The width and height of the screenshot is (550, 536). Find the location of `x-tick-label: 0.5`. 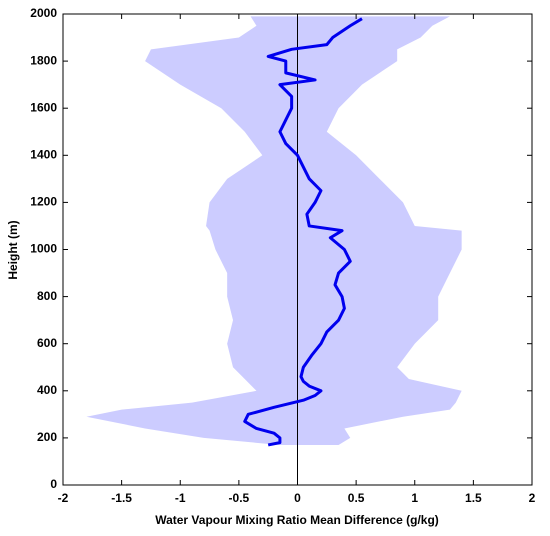

x-tick-label: 0.5 is located at coordinates (356, 498).